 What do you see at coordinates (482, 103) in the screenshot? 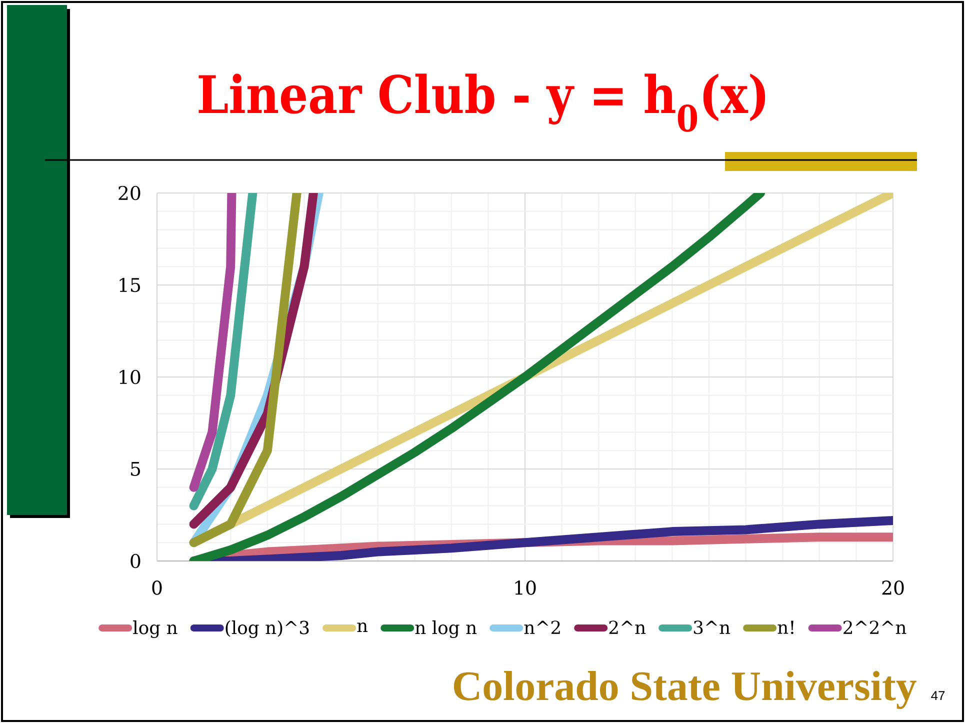
I see `chart-title: Linear Club - y = h$_{0}$(x)` at bounding box center [482, 103].